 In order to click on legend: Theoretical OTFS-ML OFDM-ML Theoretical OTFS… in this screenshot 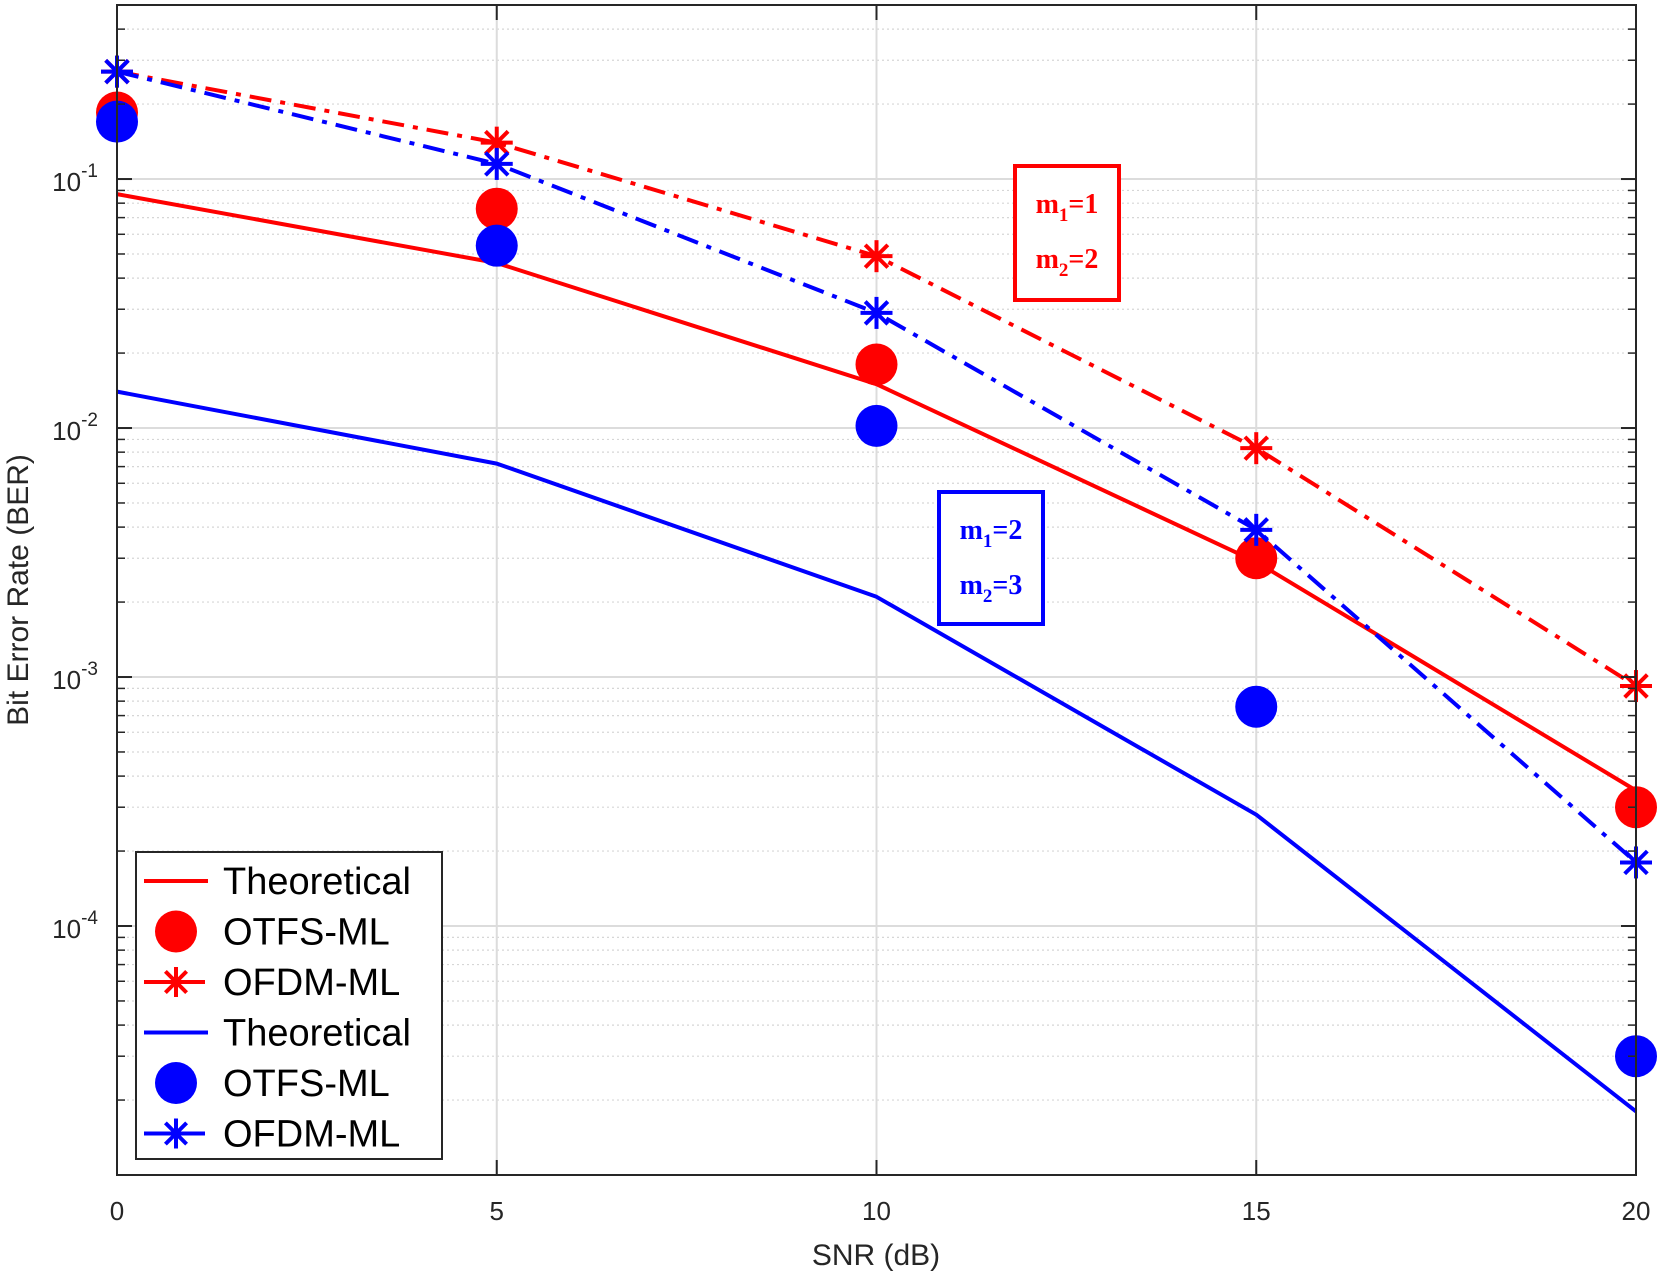, I will do `click(289, 1005)`.